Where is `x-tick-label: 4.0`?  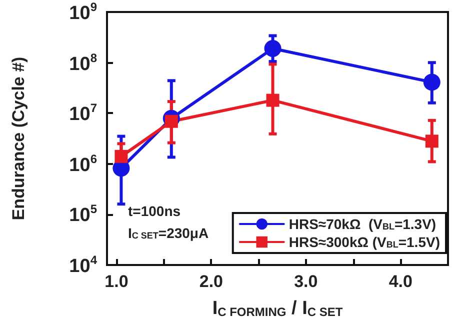 x-tick-label: 4.0 is located at coordinates (400, 281).